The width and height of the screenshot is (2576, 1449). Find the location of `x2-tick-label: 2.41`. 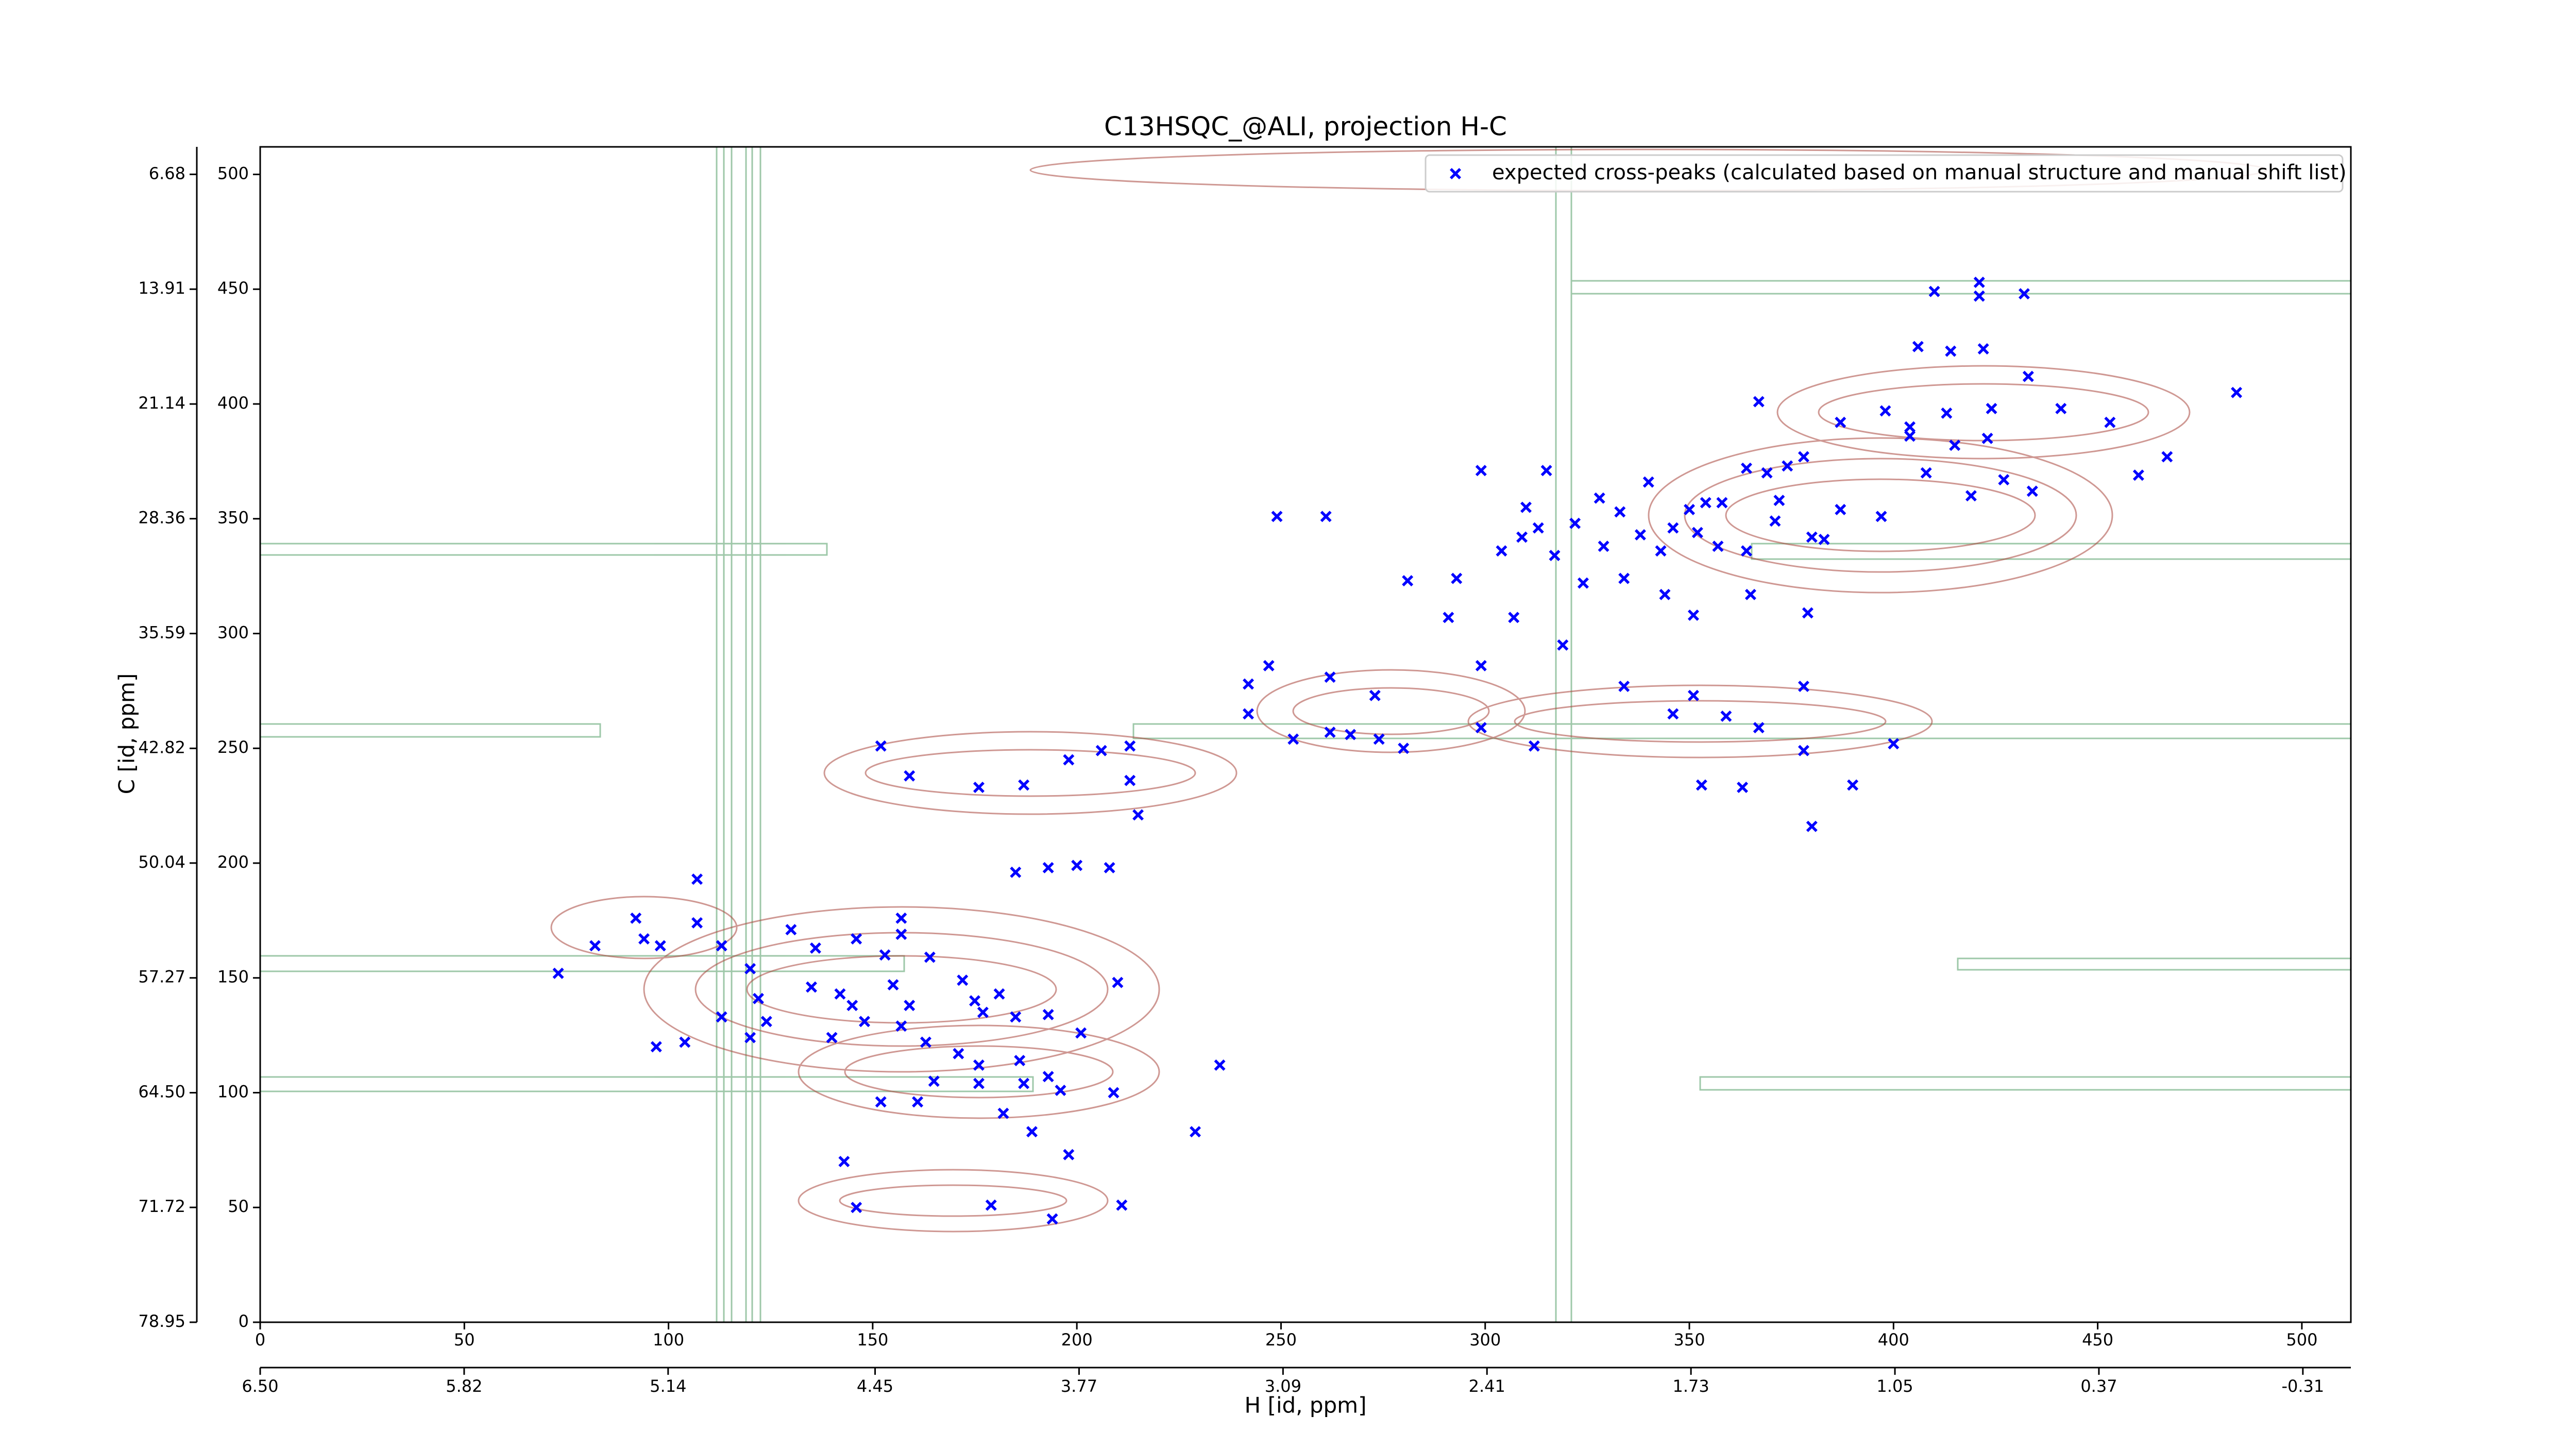

x2-tick-label: 2.41 is located at coordinates (1487, 1386).